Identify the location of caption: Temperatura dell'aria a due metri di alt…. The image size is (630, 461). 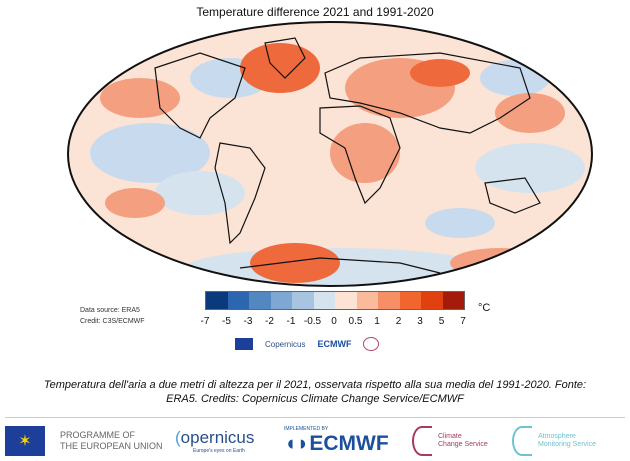
(315, 392).